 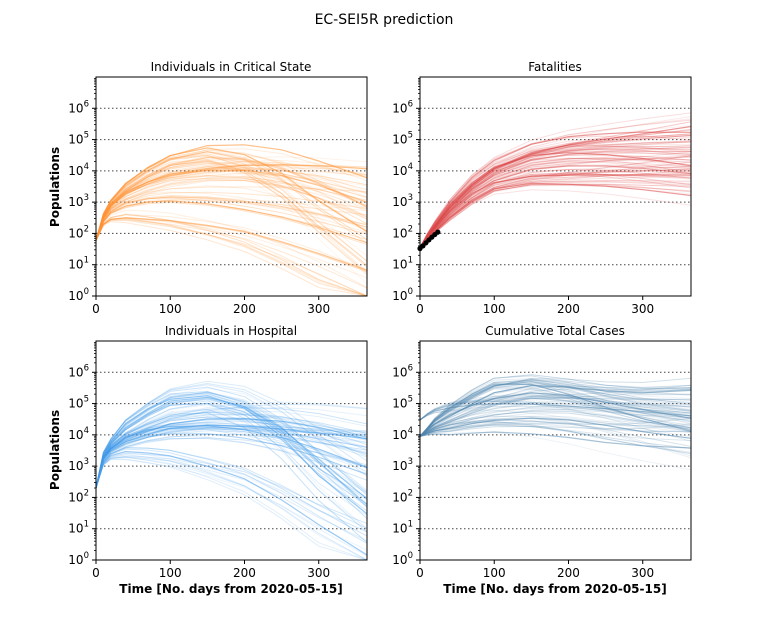 What do you see at coordinates (402, 528) in the screenshot?
I see `y-tick-label: 10¹` at bounding box center [402, 528].